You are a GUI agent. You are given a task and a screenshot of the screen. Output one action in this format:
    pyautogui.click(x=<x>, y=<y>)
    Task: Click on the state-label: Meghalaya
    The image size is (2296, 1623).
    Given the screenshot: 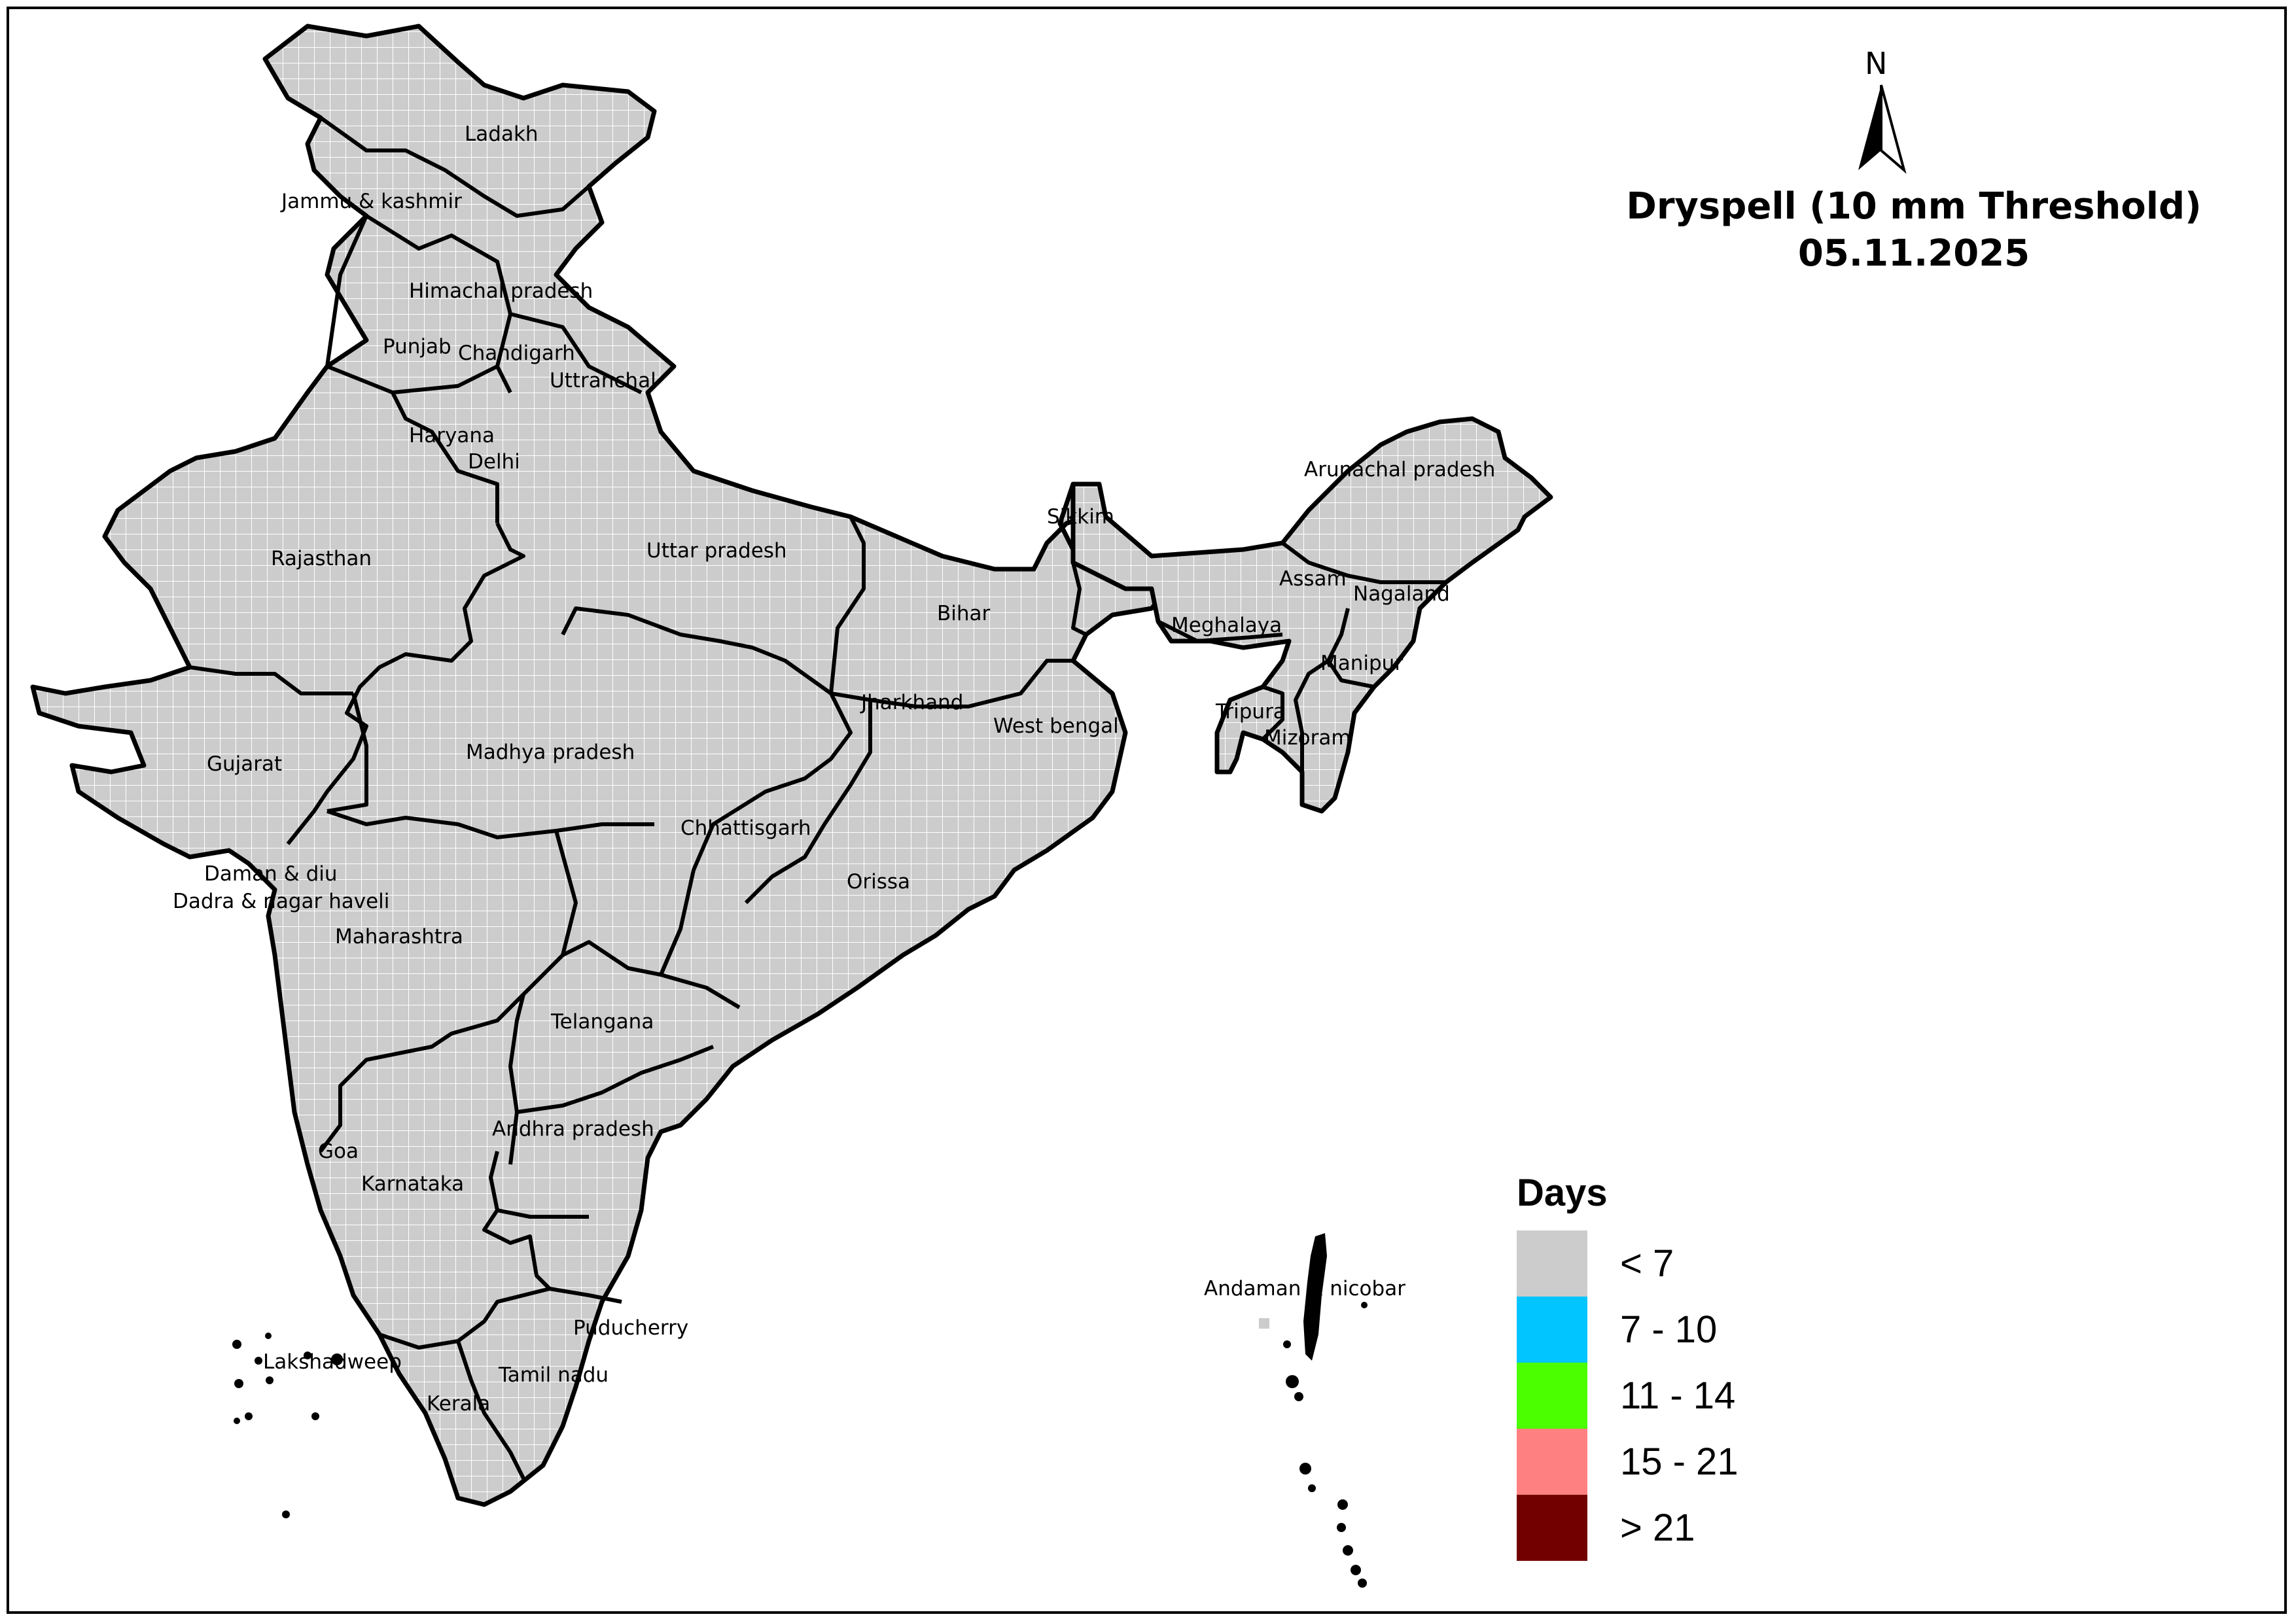 What is the action you would take?
    pyautogui.click(x=1226, y=626)
    